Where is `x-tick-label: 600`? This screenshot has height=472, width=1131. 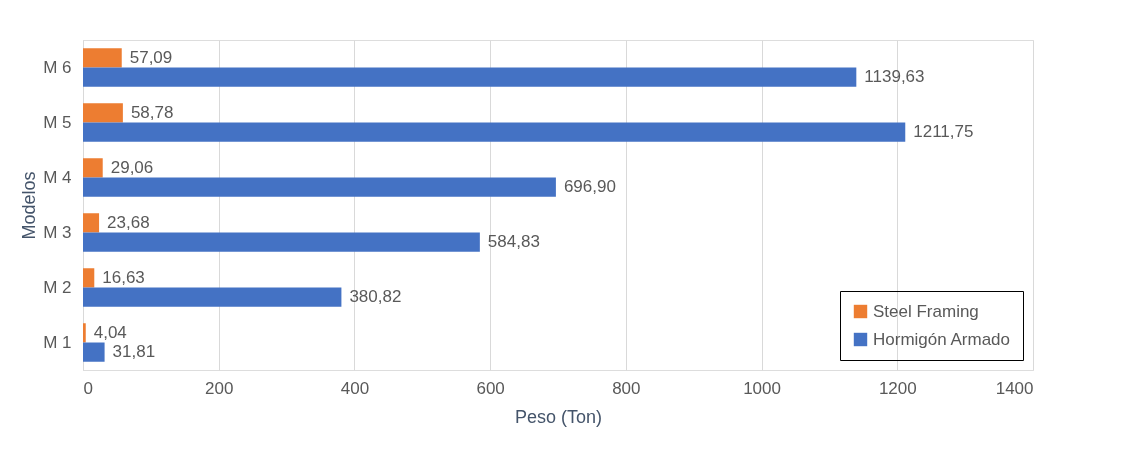 x-tick-label: 600 is located at coordinates (490, 388).